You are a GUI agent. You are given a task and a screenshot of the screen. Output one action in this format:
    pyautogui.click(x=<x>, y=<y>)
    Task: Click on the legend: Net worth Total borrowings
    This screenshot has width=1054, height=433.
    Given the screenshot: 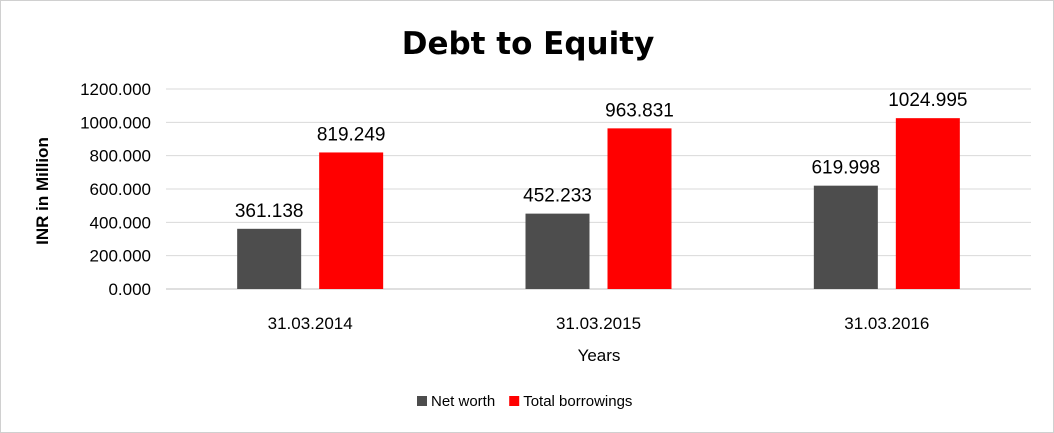 What is the action you would take?
    pyautogui.click(x=524, y=401)
    